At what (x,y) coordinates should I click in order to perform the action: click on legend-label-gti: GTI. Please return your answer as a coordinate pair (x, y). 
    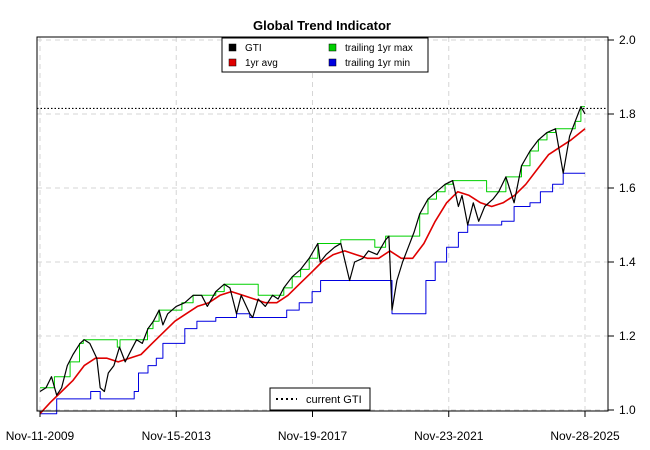
    Looking at the image, I should click on (253, 48).